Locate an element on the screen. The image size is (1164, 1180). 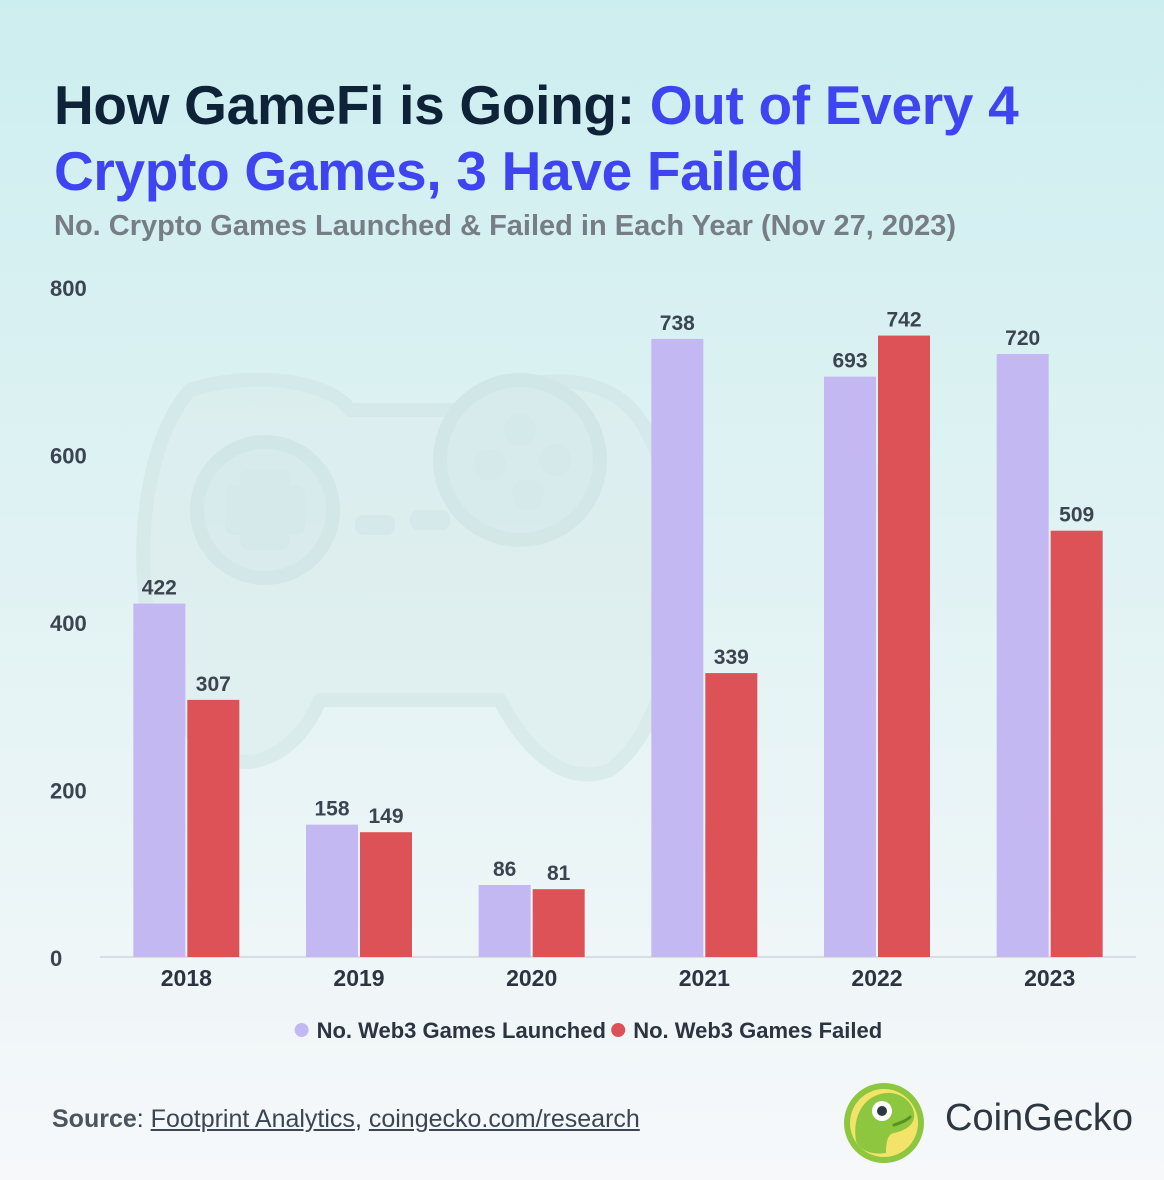
bar-failed-2022 is located at coordinates (904, 646).